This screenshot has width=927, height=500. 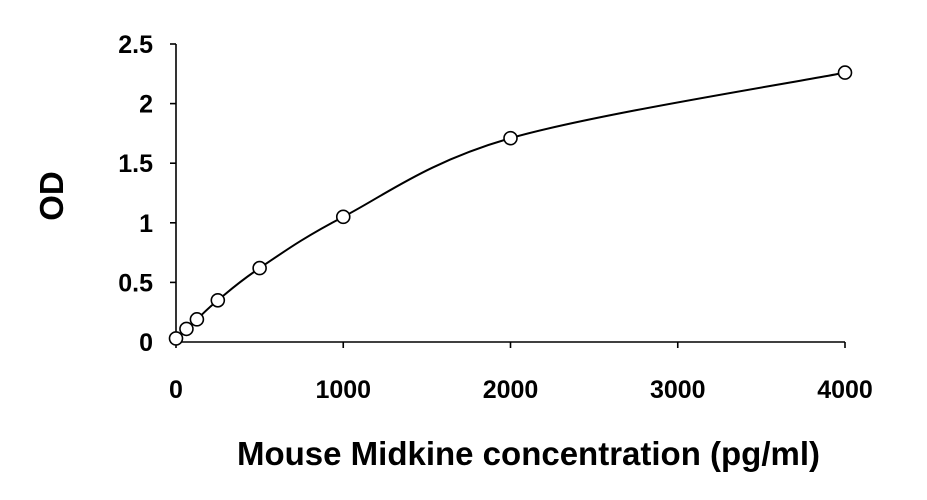 What do you see at coordinates (146, 105) in the screenshot?
I see `y-tick-label: 2` at bounding box center [146, 105].